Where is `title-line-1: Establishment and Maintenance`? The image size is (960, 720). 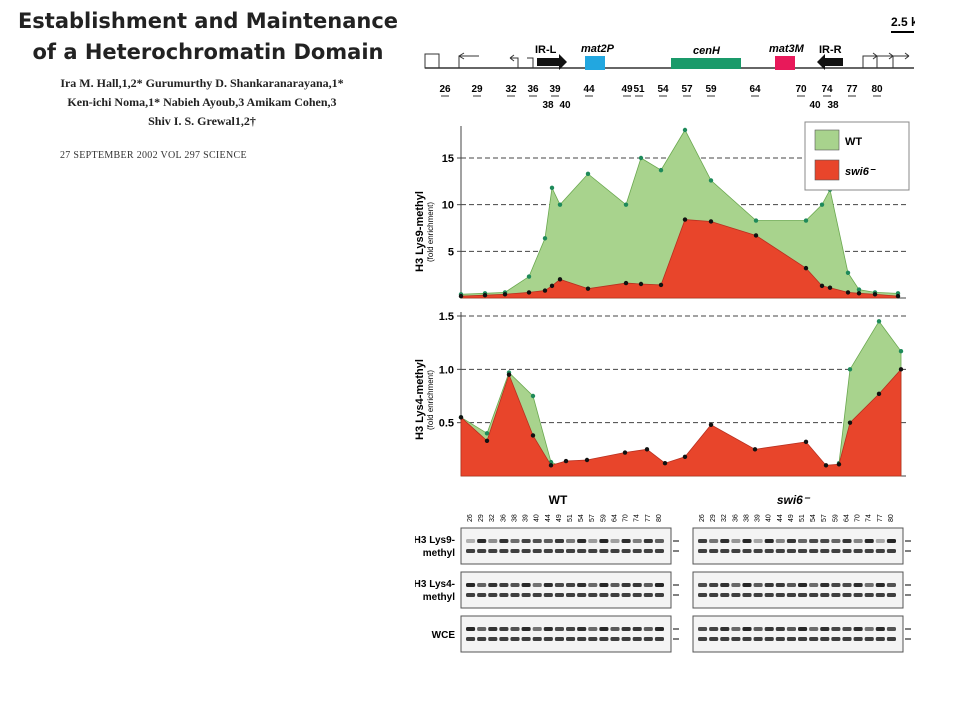 title-line-1: Establishment and Maintenance is located at coordinates (208, 21).